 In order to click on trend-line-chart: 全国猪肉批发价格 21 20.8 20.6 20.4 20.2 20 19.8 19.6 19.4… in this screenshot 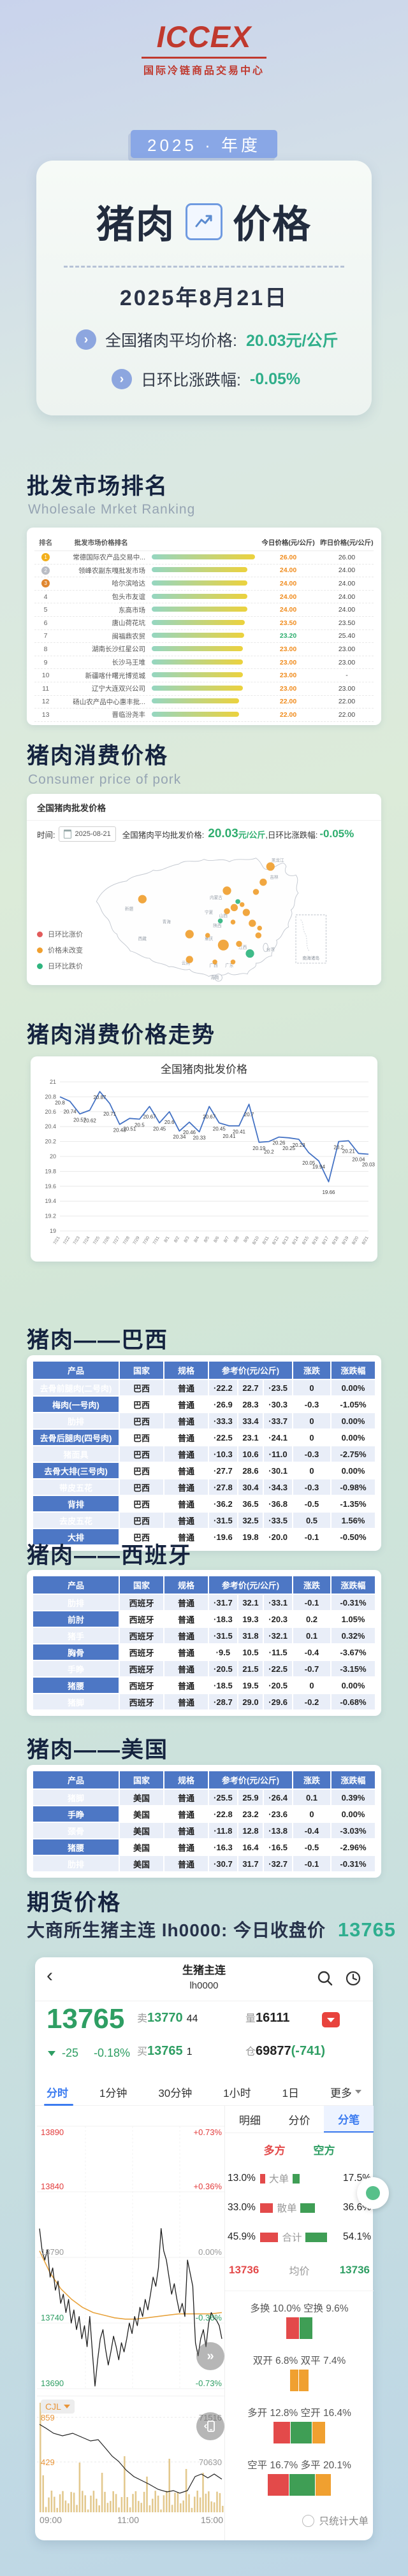, I will do `click(210, 1154)`.